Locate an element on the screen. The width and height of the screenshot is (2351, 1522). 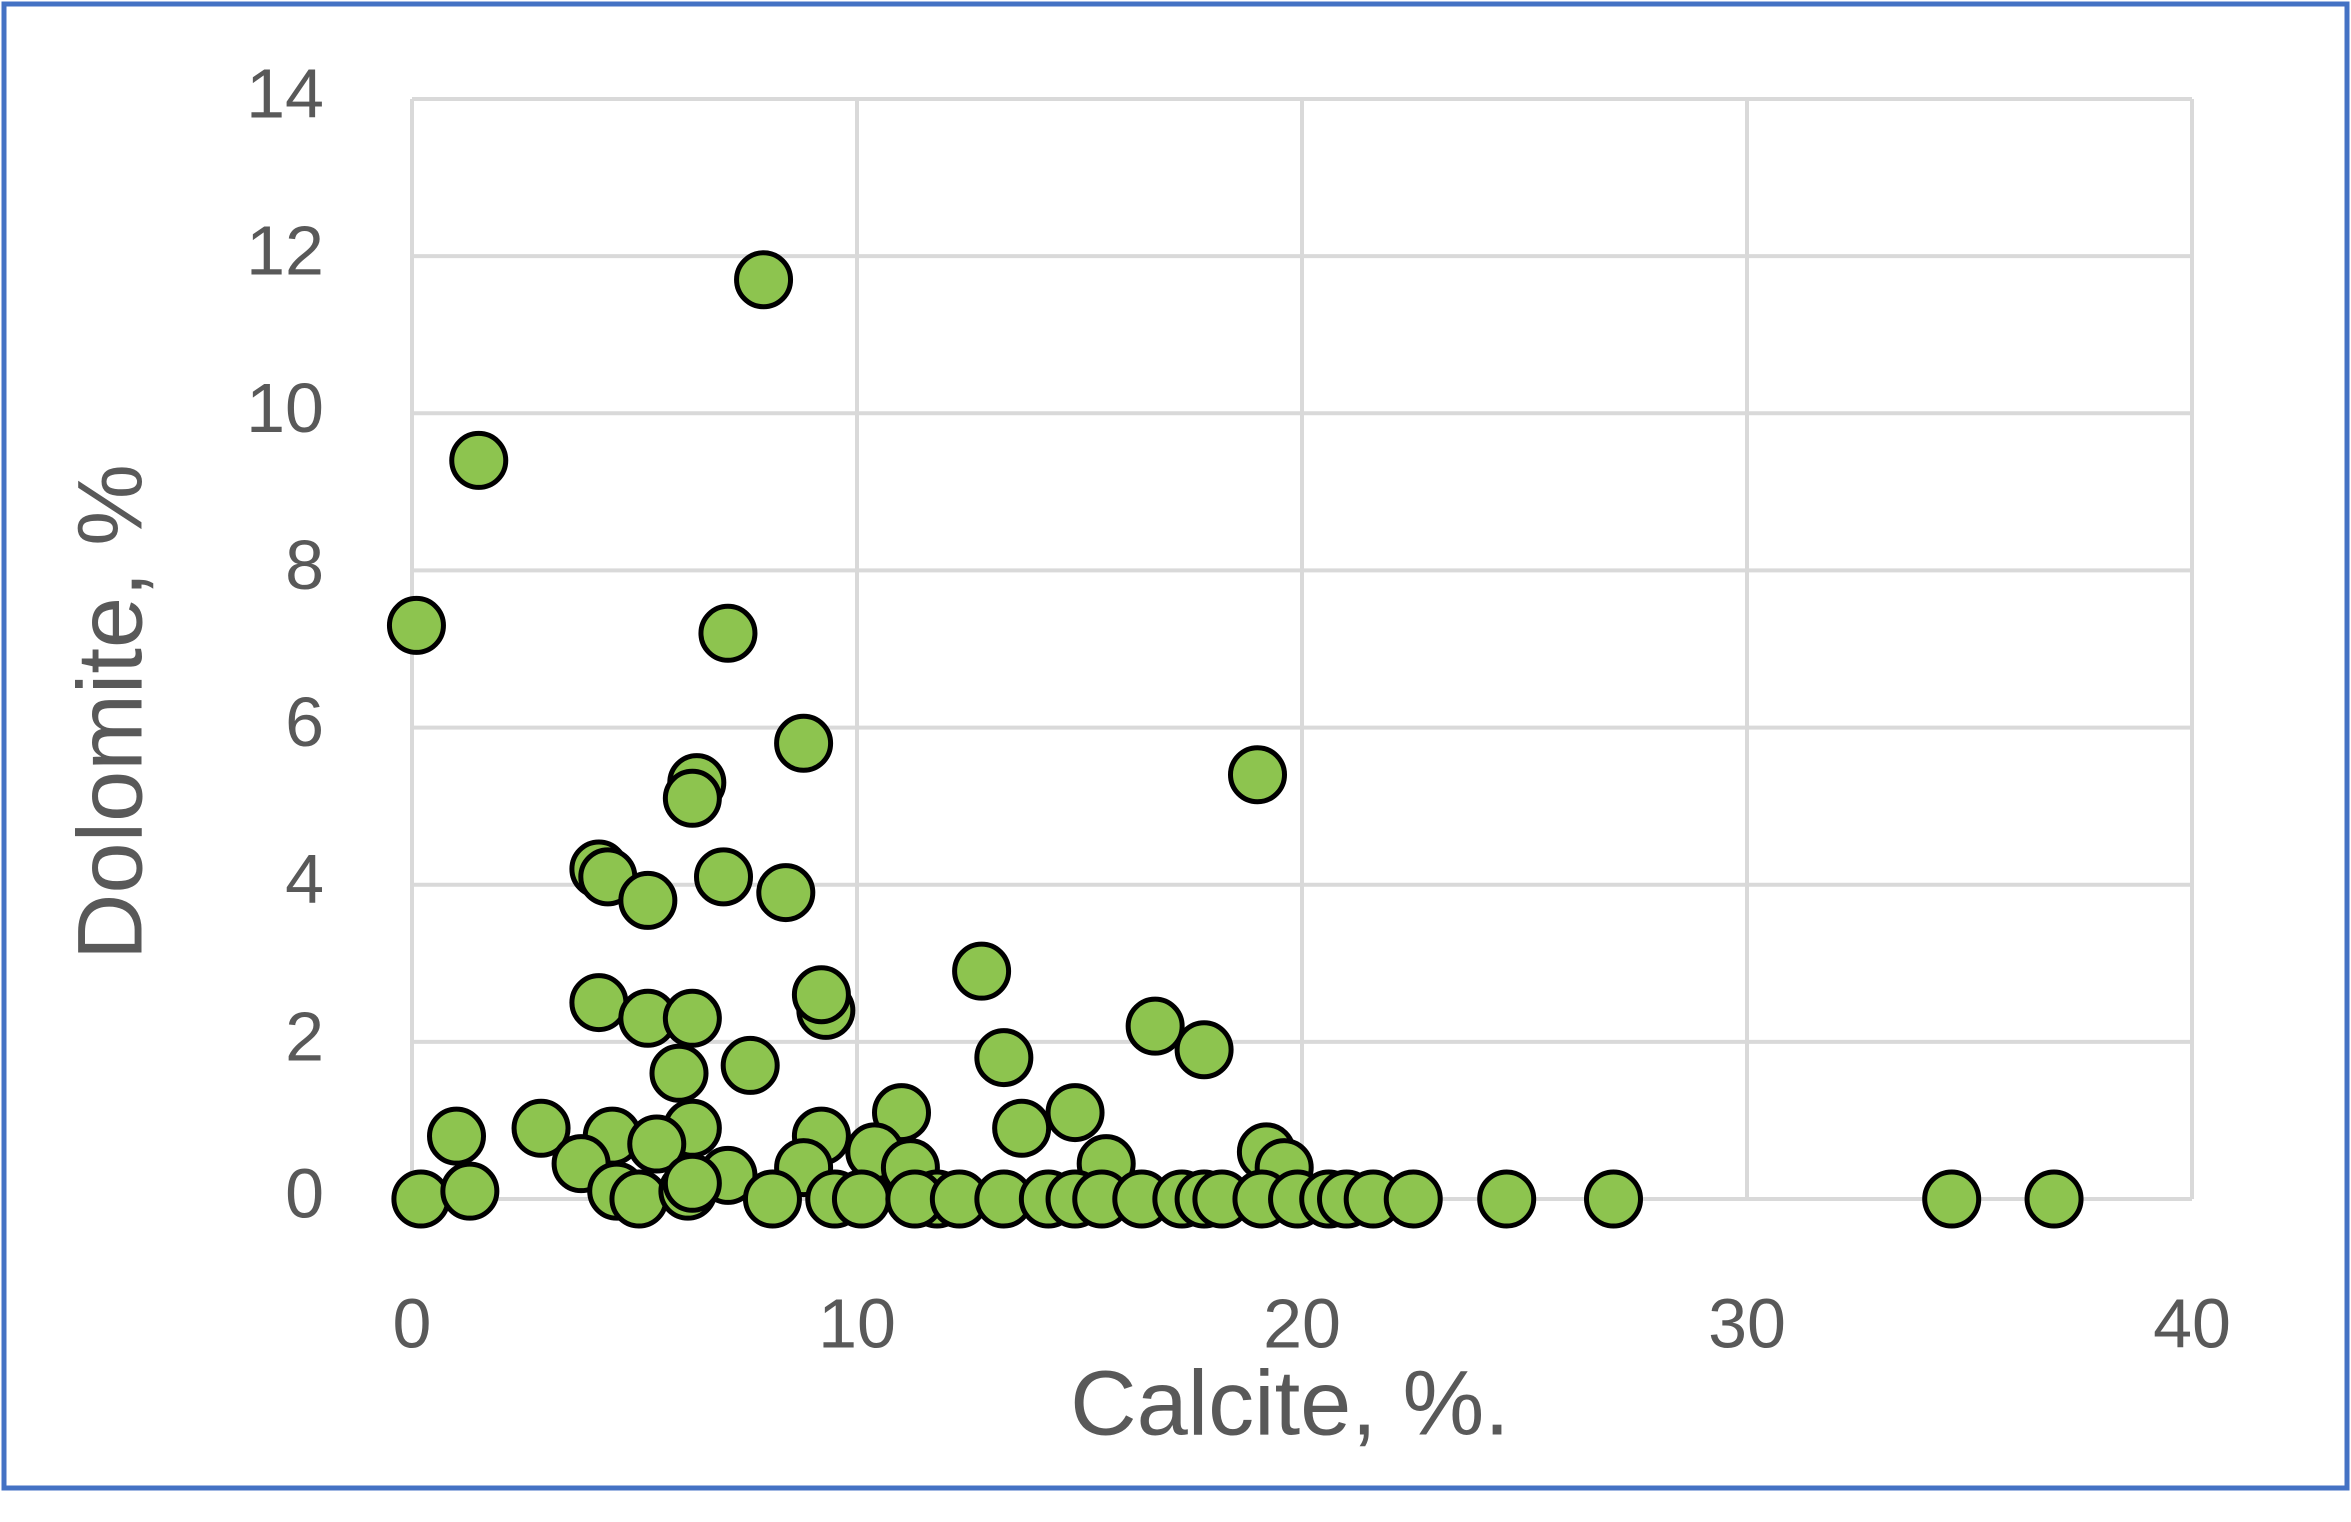
y-tick-label: 4 is located at coordinates (304, 879).